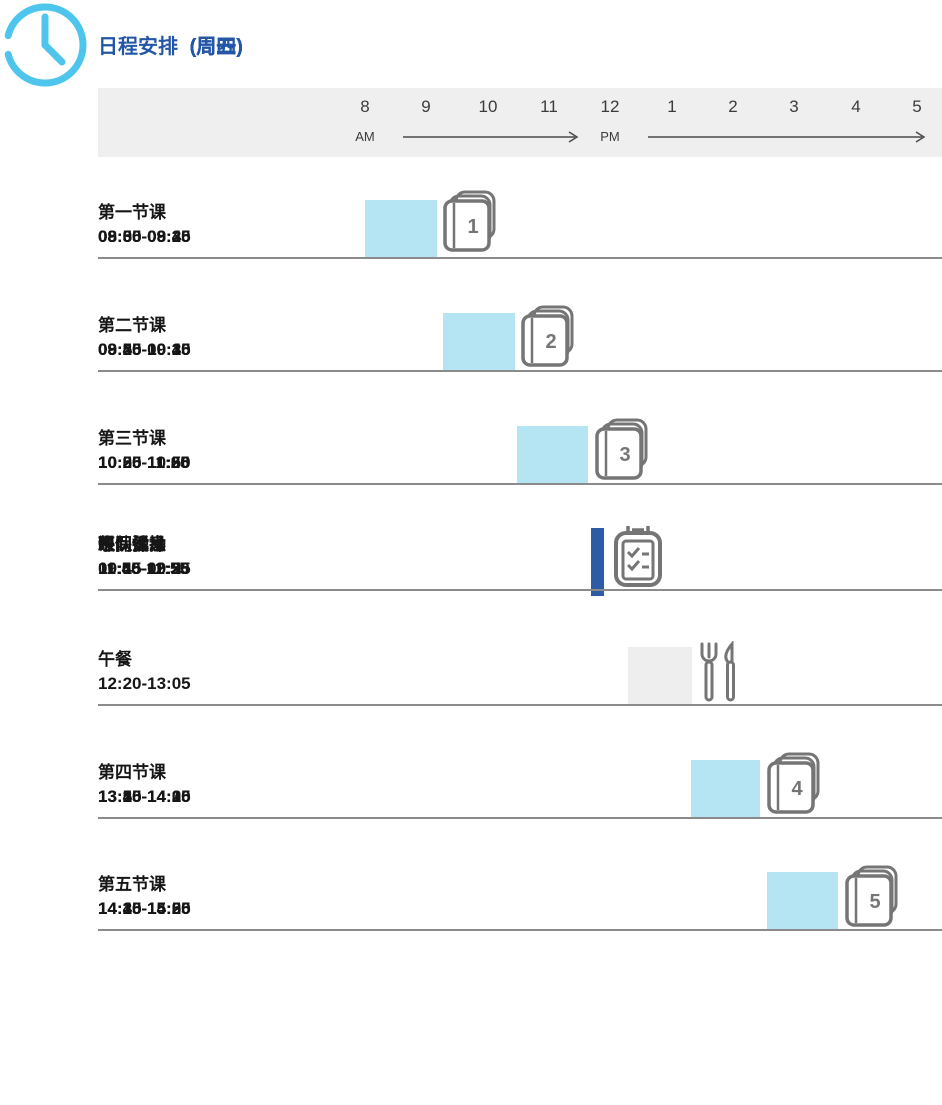 The width and height of the screenshot is (942, 1105). I want to click on row-label-layer: 眼保健操, so click(132, 544).